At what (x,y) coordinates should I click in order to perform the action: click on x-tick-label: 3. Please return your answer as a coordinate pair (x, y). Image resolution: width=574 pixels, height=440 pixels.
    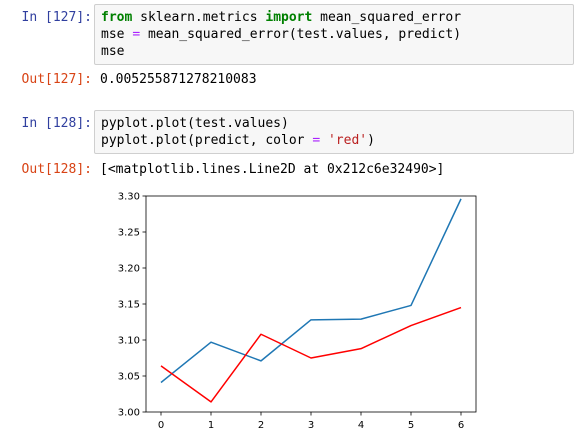
    Looking at the image, I should click on (311, 425).